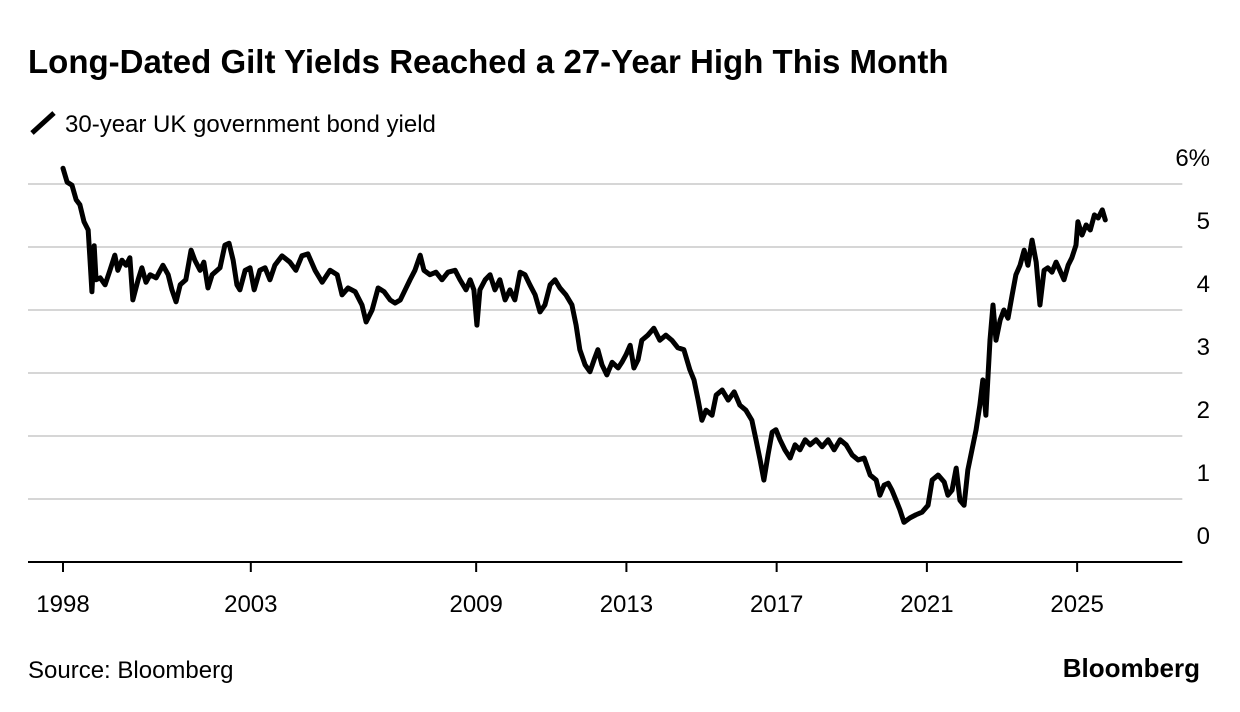 The image size is (1240, 712). Describe the element at coordinates (1192, 158) in the screenshot. I see `y-tick-label: 6%` at that location.